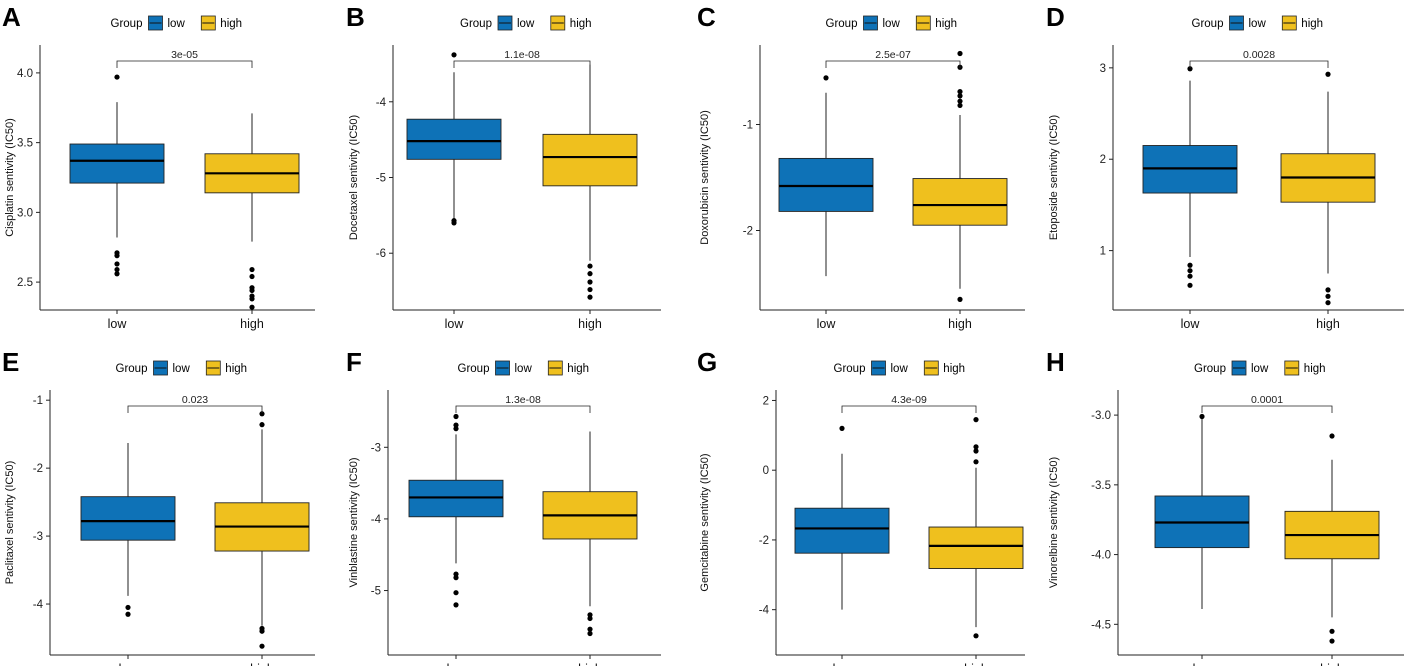  What do you see at coordinates (376, 448) in the screenshot?
I see `y-tick-label: -3` at bounding box center [376, 448].